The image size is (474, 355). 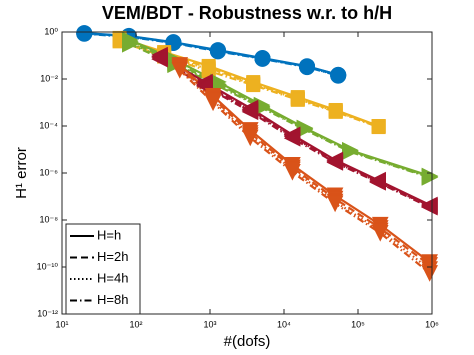 What do you see at coordinates (247, 341) in the screenshot?
I see `x-axis-label: #(dofs)` at bounding box center [247, 341].